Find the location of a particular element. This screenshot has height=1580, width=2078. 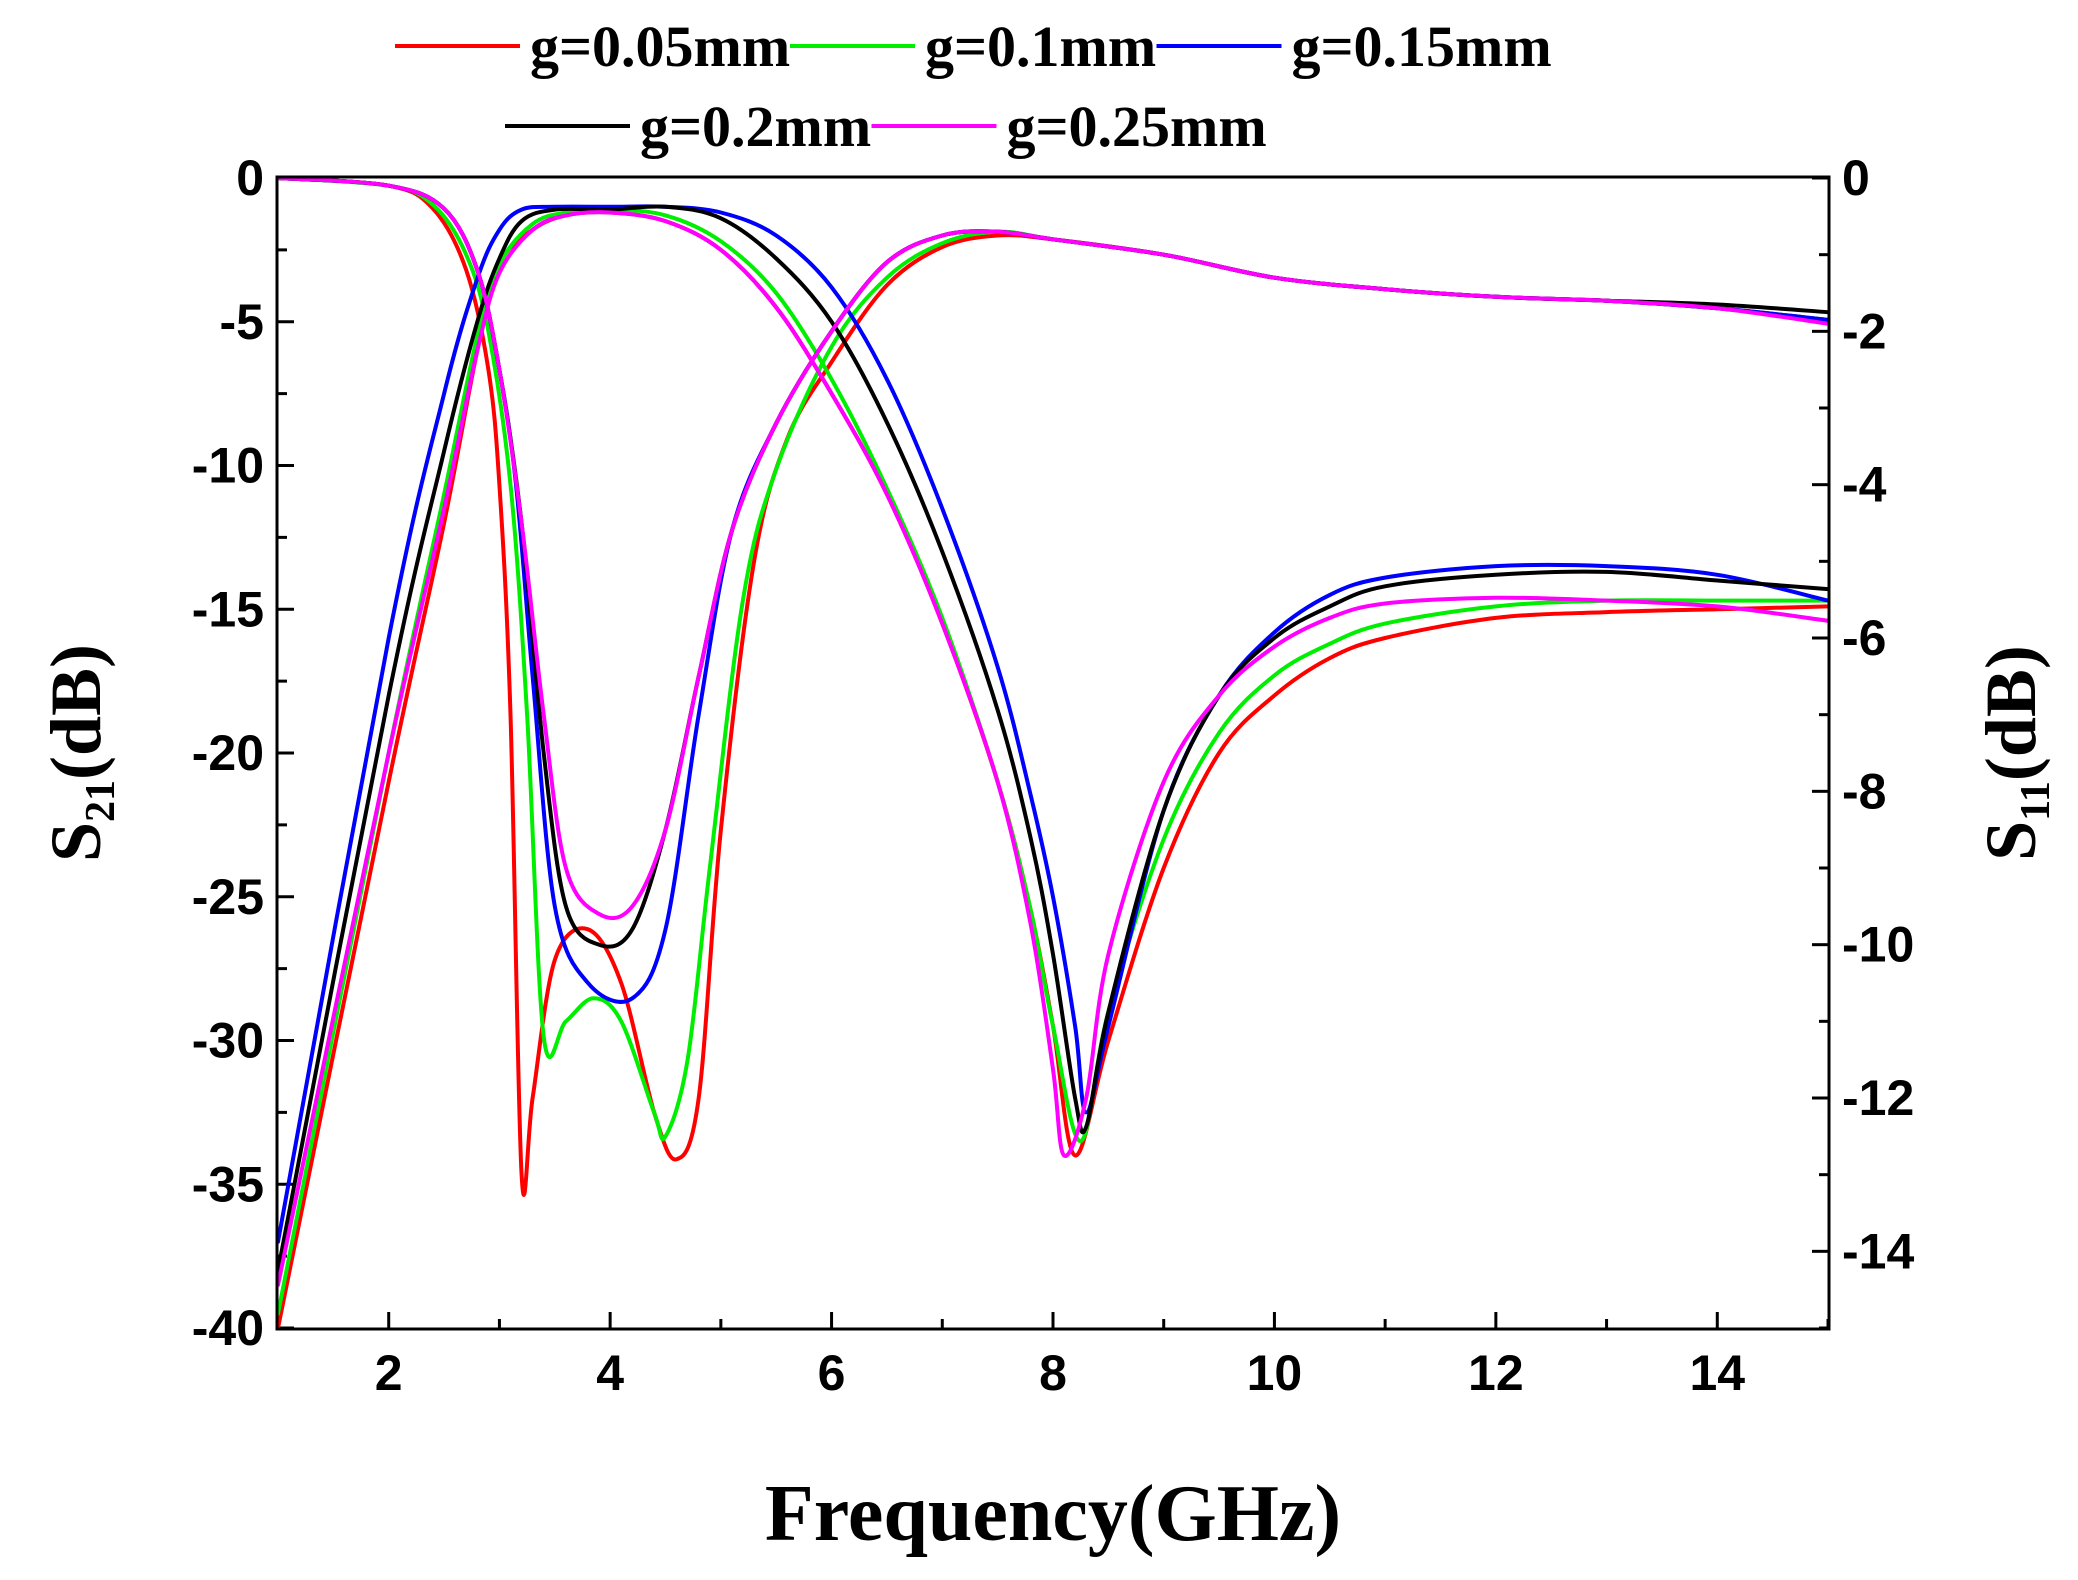

y-left-tick-label: 0 is located at coordinates (250, 178).